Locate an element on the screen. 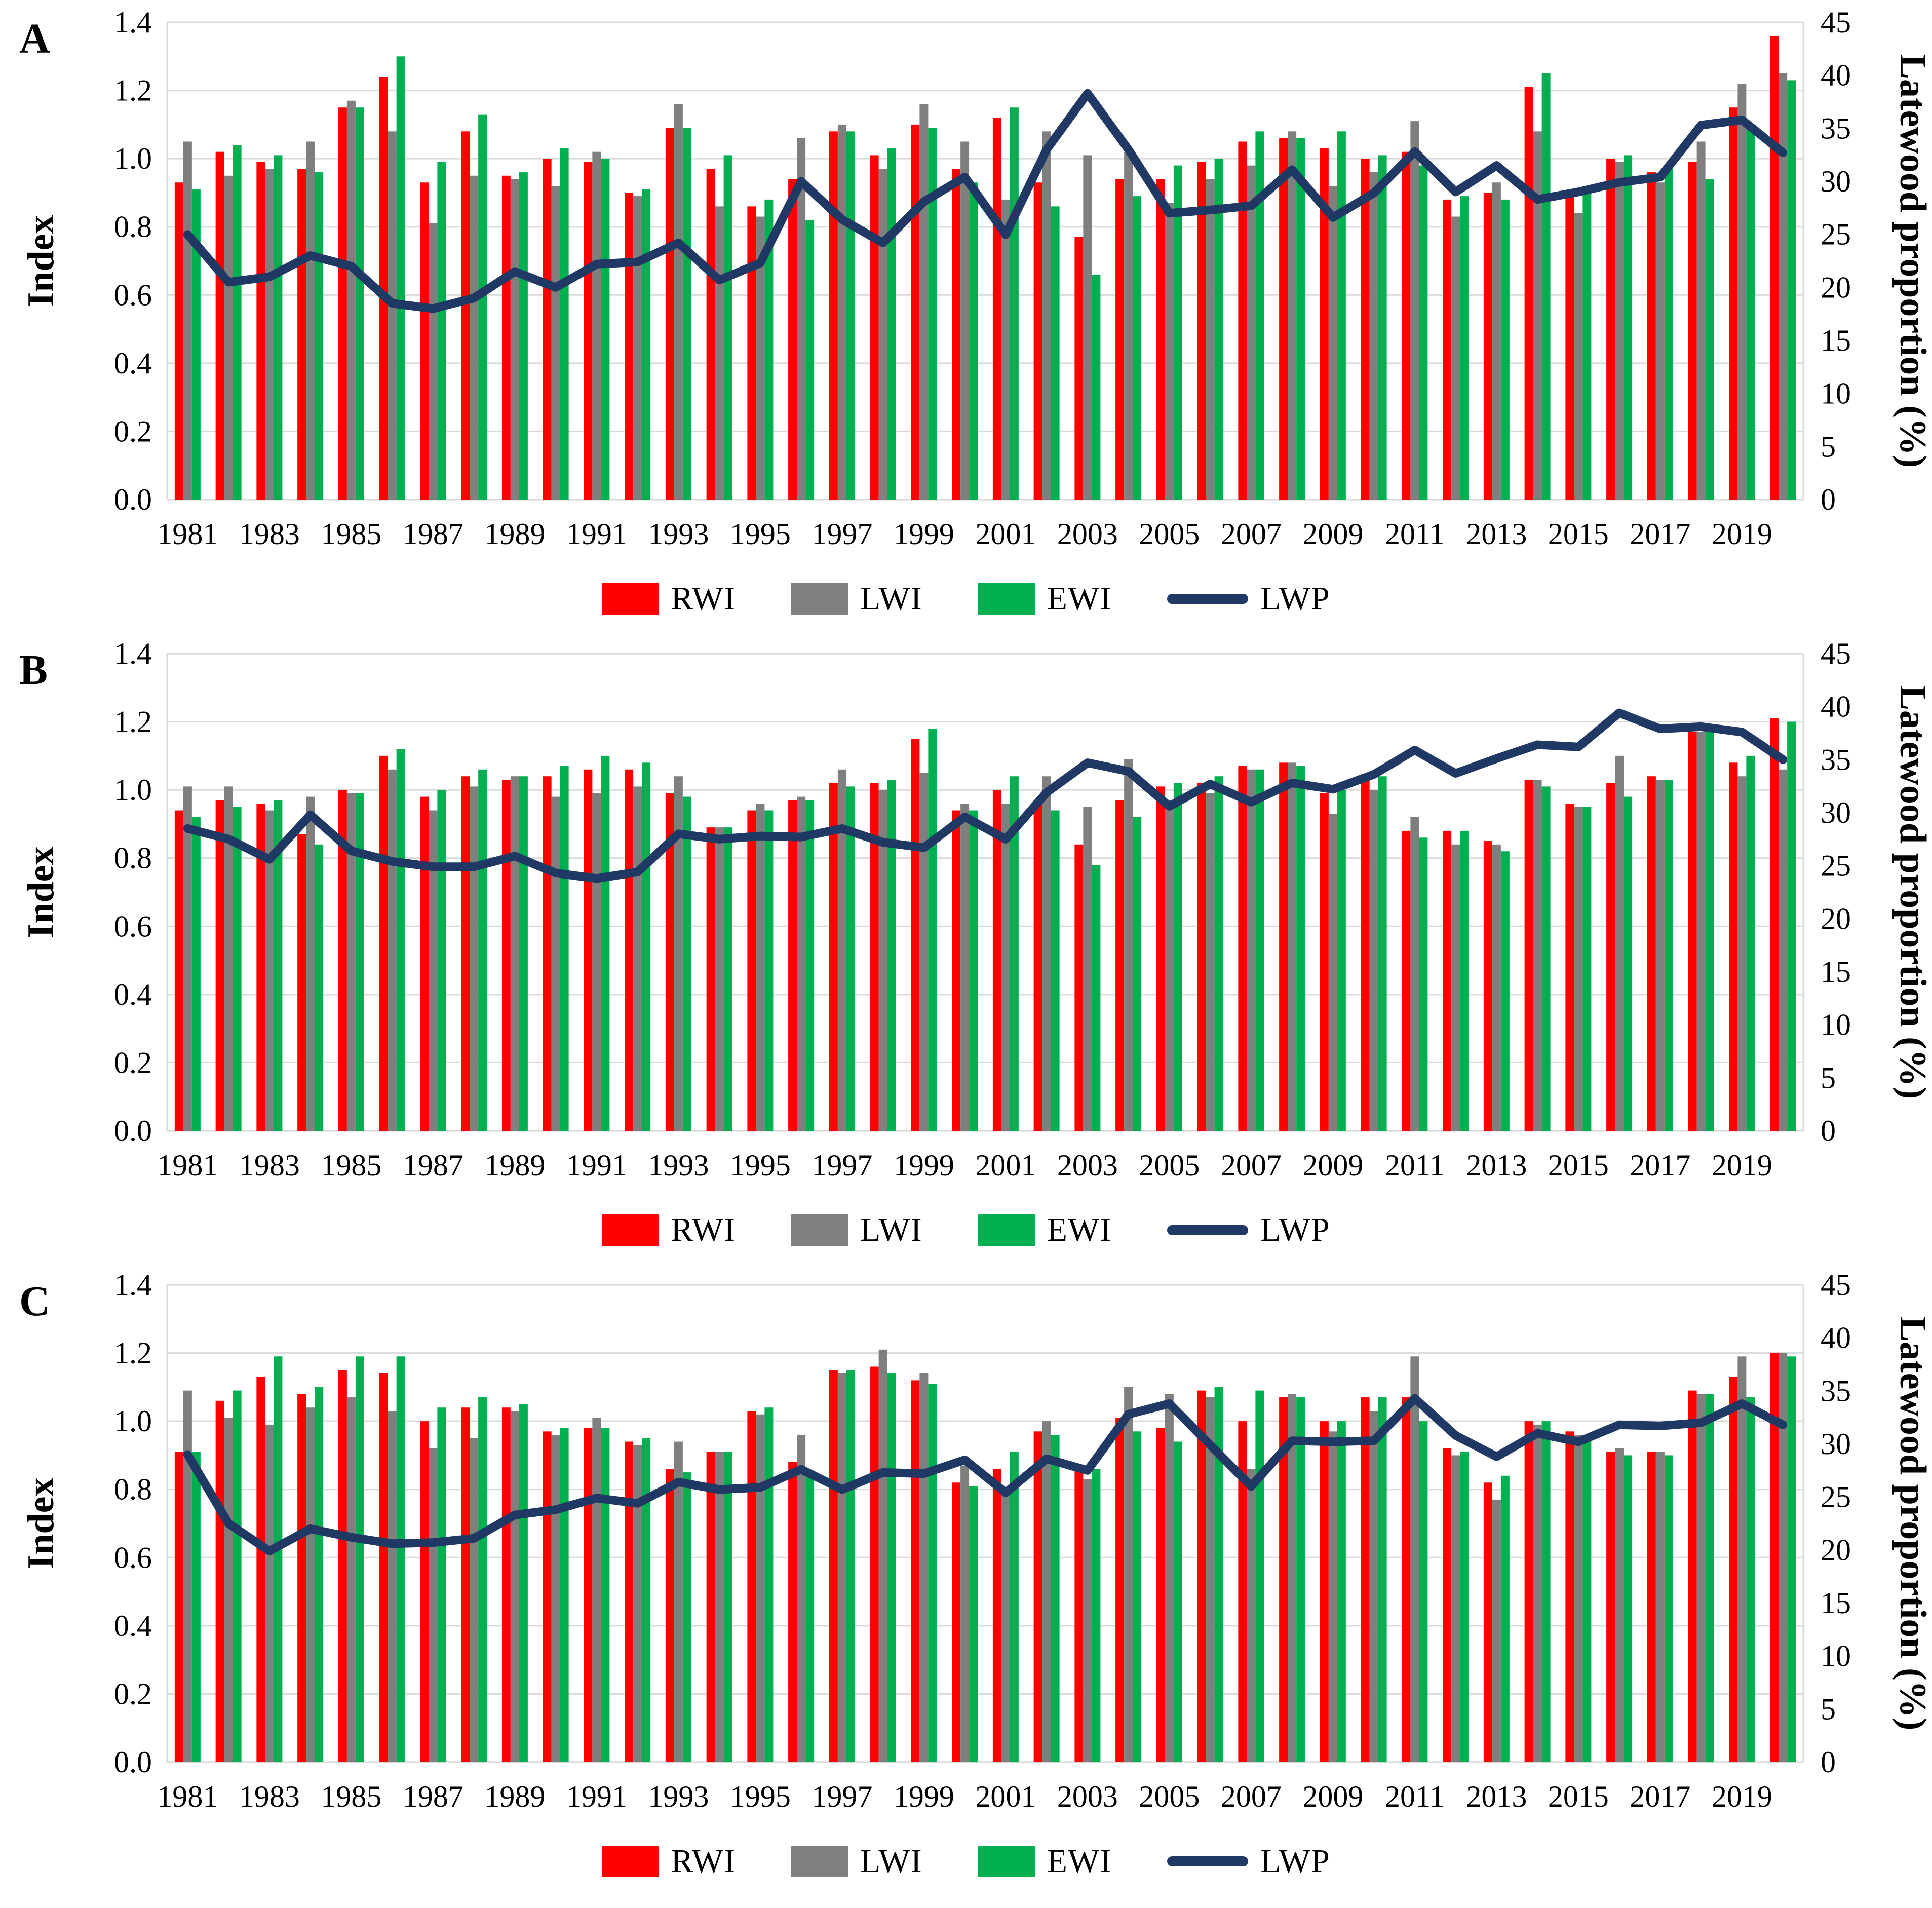 The image size is (1932, 1908). legend-label-lwp: LWP is located at coordinates (1295, 1861).